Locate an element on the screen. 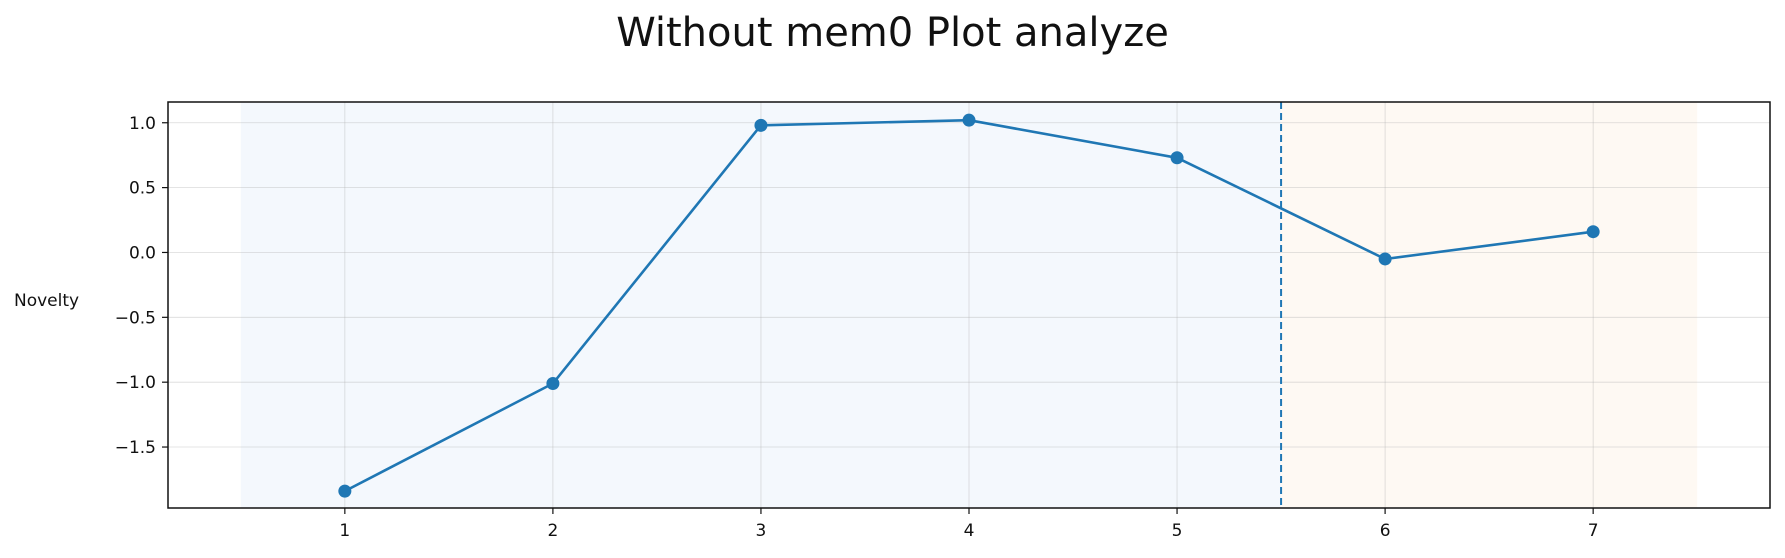  x-tick-label-6: 6 is located at coordinates (1385, 531).